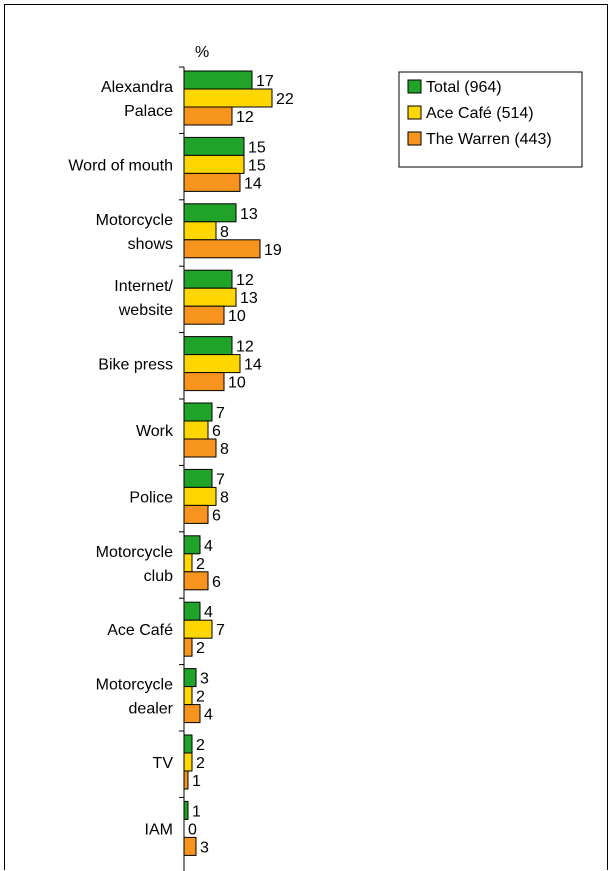 The width and height of the screenshot is (613, 871). Describe the element at coordinates (464, 87) in the screenshot. I see `legend-label: Total (964)` at that location.